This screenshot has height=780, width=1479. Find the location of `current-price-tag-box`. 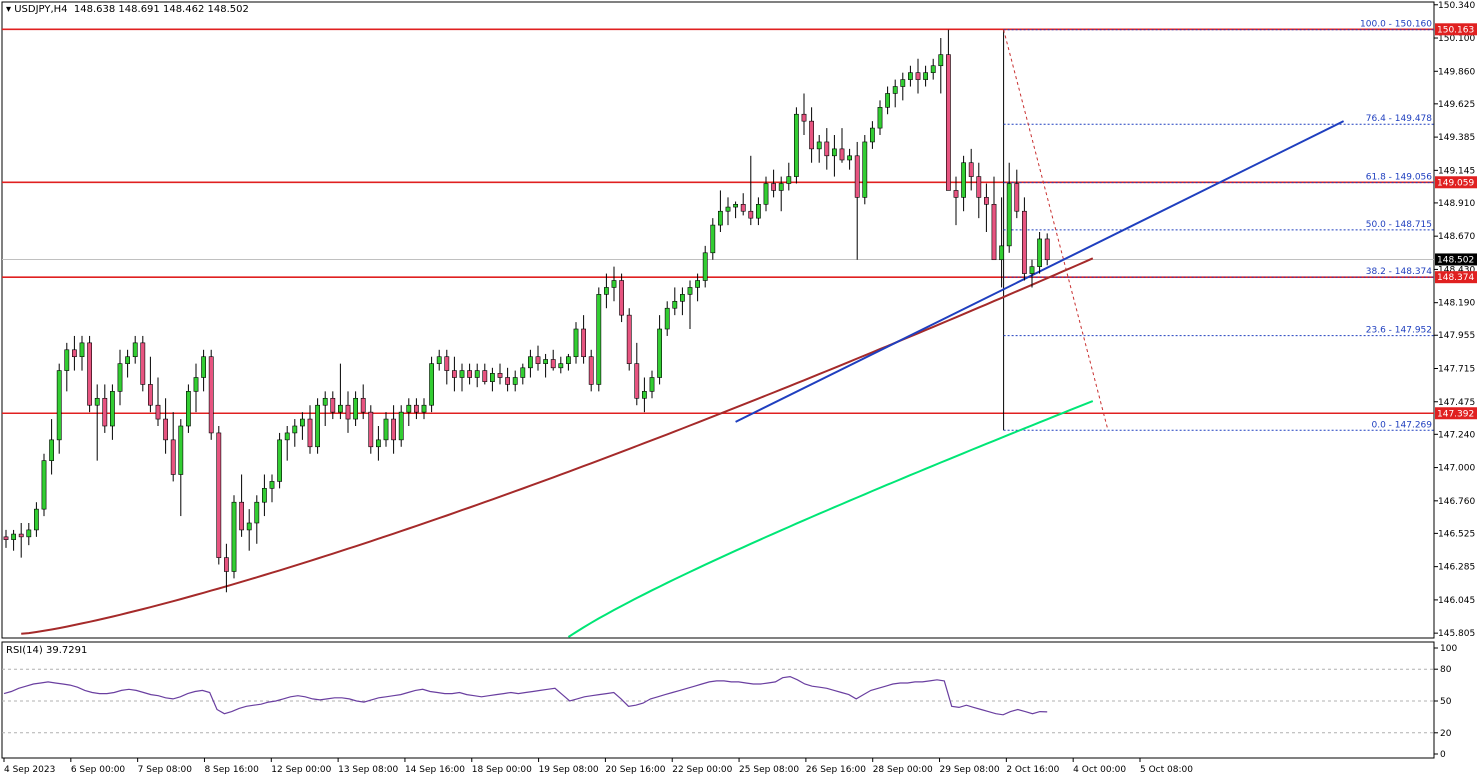

current-price-tag-box is located at coordinates (1456, 259).